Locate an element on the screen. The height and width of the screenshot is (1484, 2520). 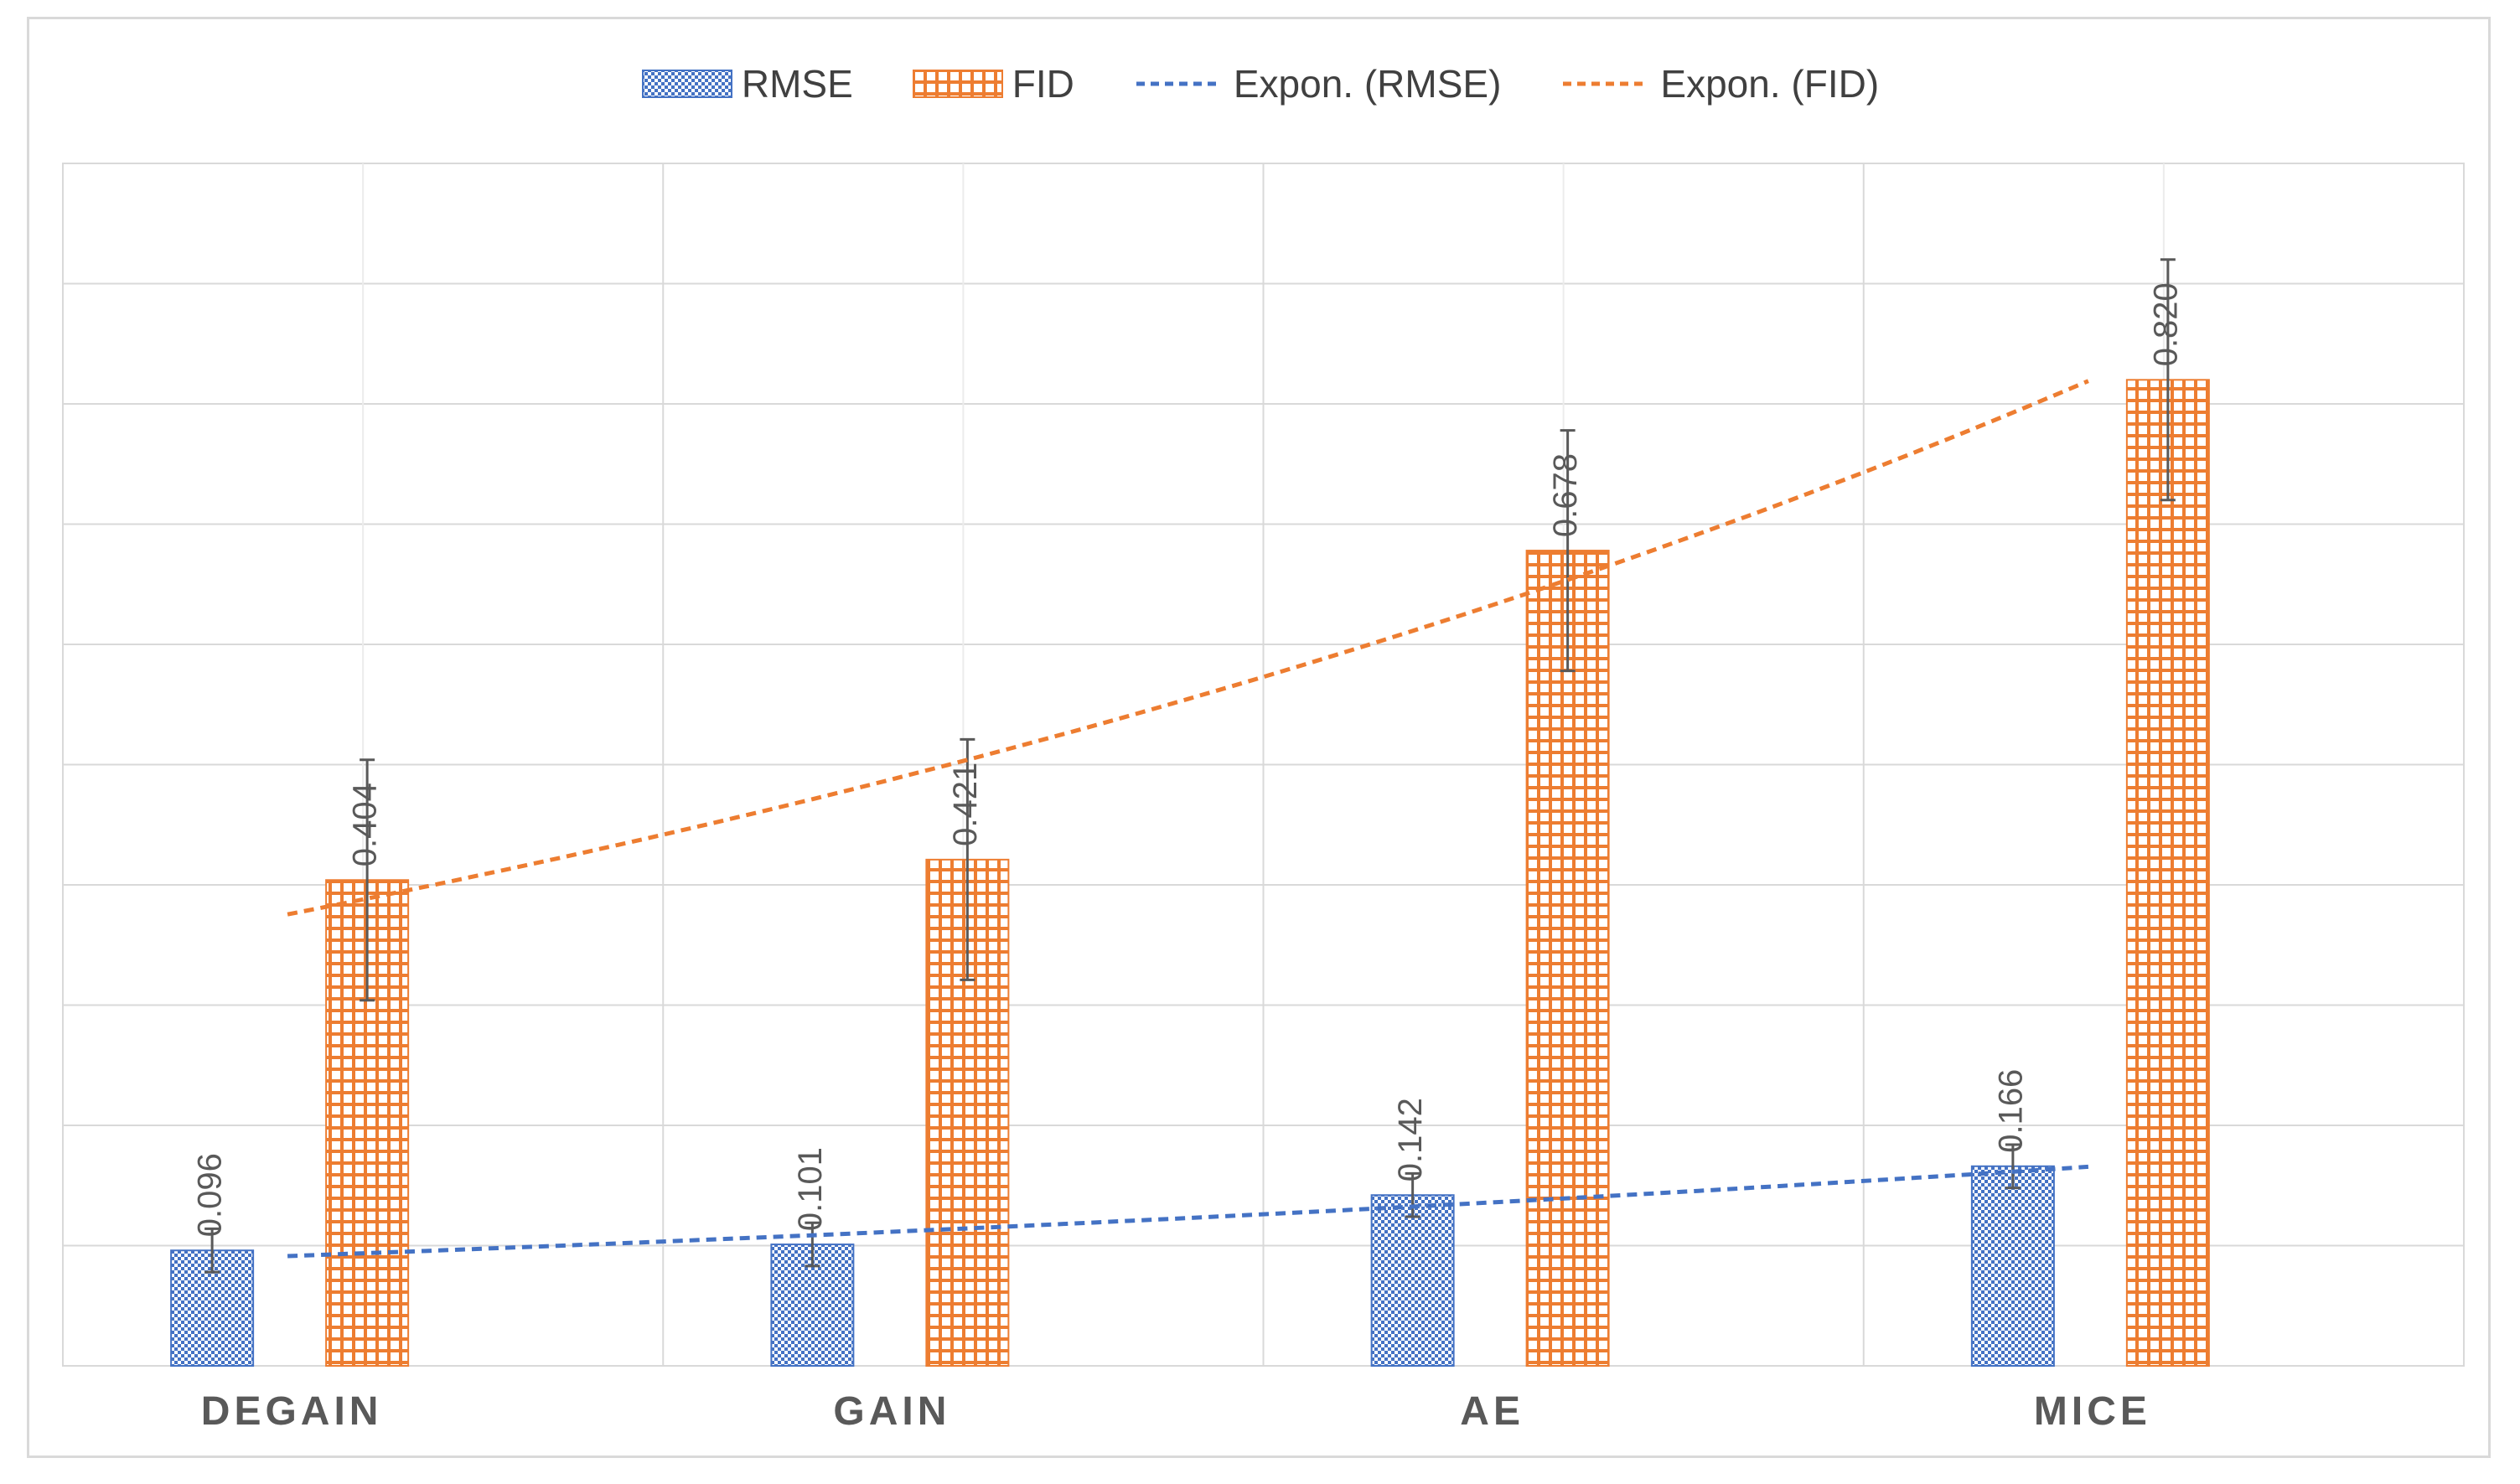
legend-swatch-rmse is located at coordinates (686, 84).